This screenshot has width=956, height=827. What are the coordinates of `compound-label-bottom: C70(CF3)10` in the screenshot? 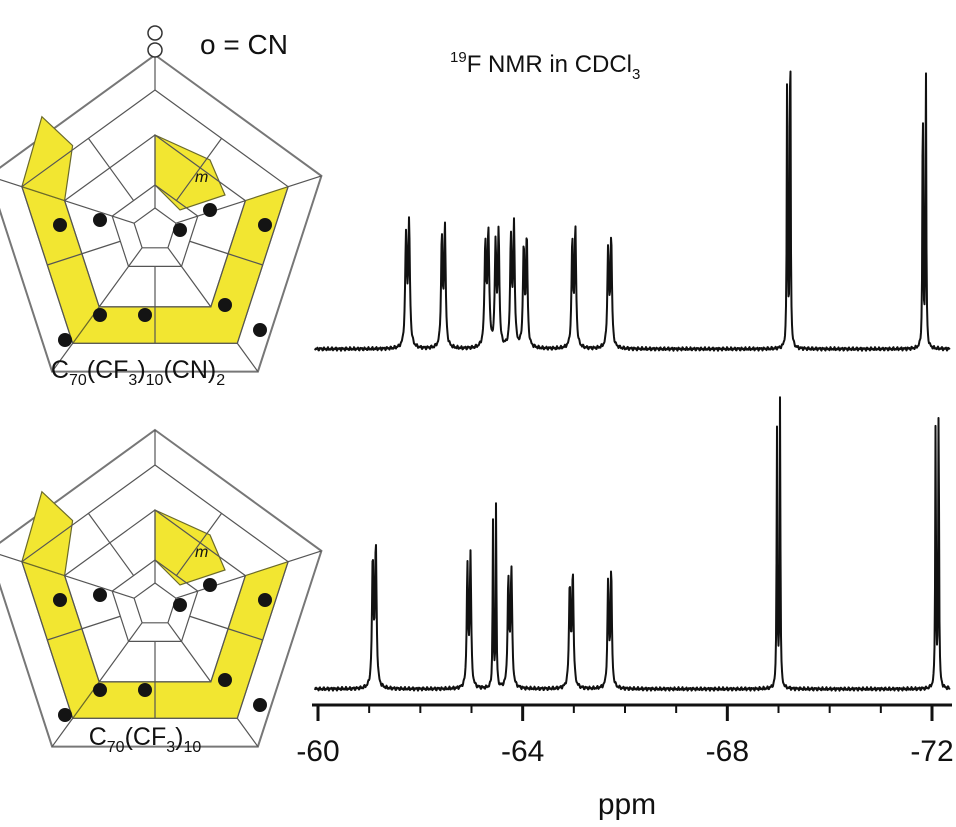 It's located at (145, 739).